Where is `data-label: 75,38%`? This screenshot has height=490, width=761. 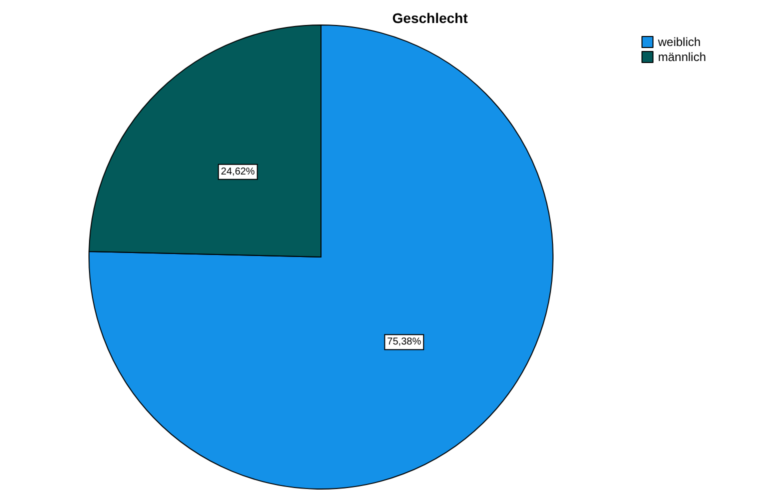 data-label: 75,38% is located at coordinates (404, 342).